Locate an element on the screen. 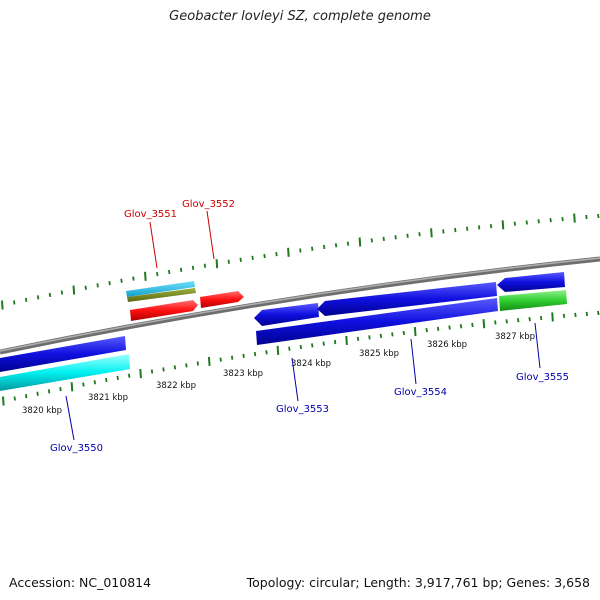  gene-label-glov-3550: Glov_3550 is located at coordinates (76, 448).